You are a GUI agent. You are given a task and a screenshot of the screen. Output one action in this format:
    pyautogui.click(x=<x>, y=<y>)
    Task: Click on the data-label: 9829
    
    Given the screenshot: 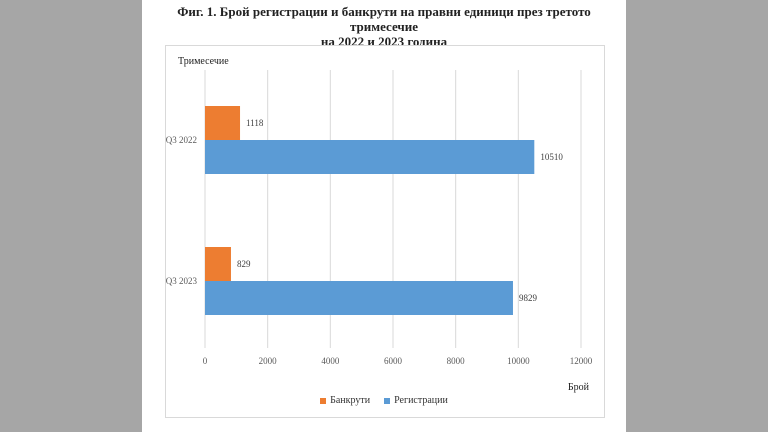 What is the action you would take?
    pyautogui.click(x=528, y=298)
    